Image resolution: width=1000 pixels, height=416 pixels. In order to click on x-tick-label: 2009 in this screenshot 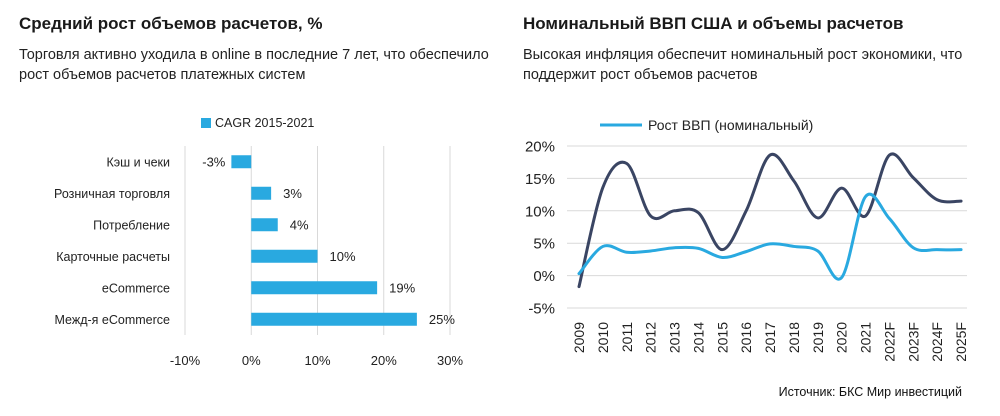, I will do `click(579, 337)`.